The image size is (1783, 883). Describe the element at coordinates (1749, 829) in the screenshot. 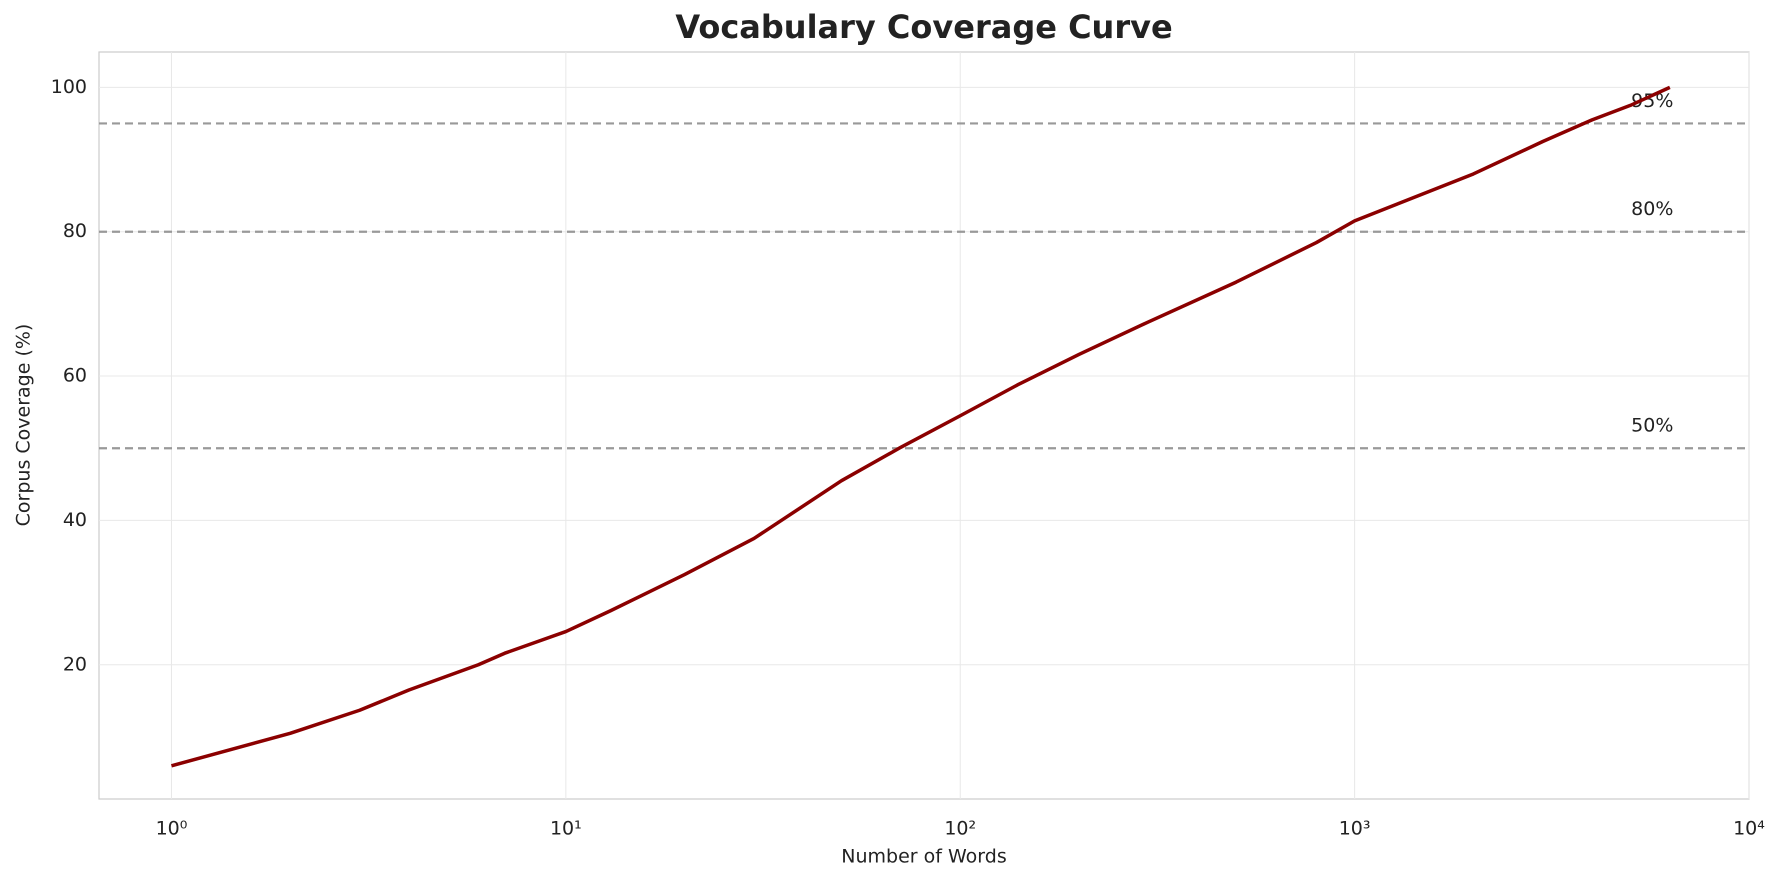

I see `x-tick-label: 10⁴` at that location.